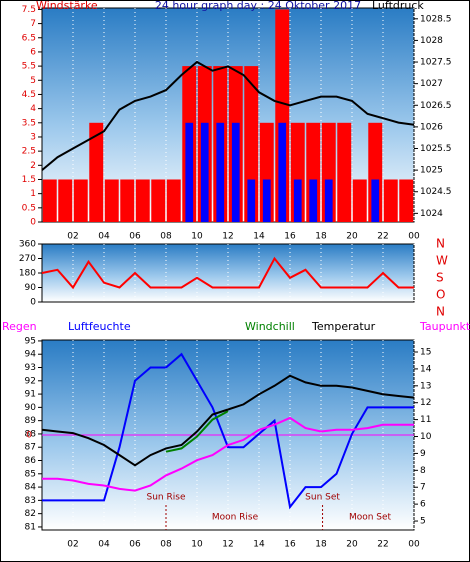  Describe the element at coordinates (431, 214) in the screenshot. I see `y2-tick-label: 1024` at that location.